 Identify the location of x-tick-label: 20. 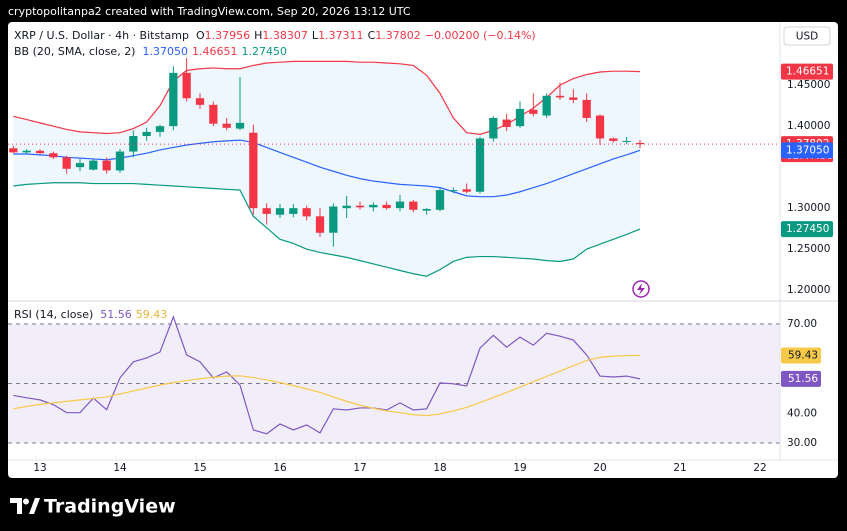
(599, 468).